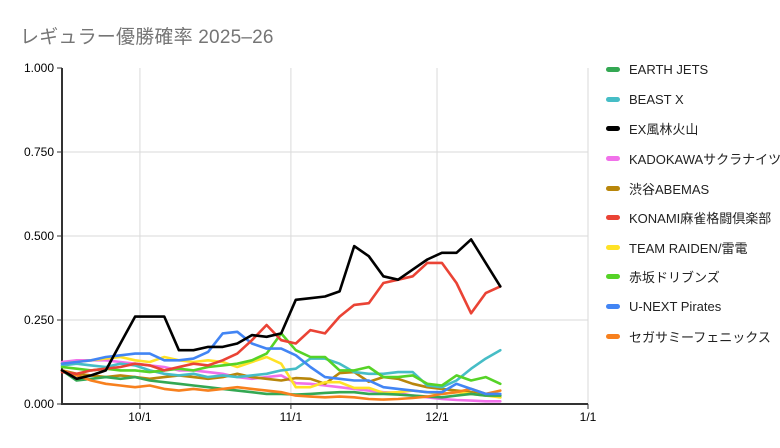 The height and width of the screenshot is (448, 780). I want to click on y-tick-label: 1.000, so click(38, 68).